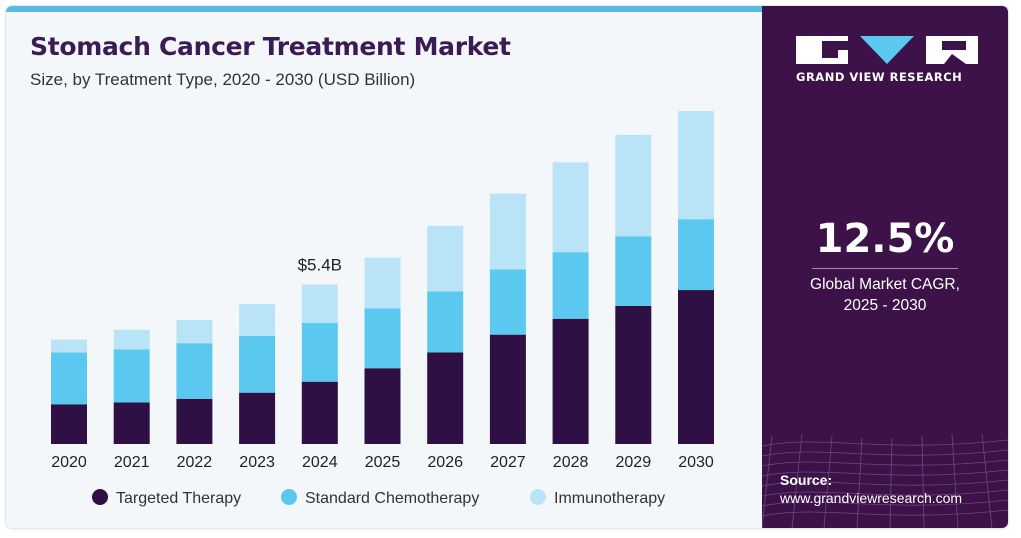  I want to click on x-tick-label-2022: 2022, so click(195, 462).